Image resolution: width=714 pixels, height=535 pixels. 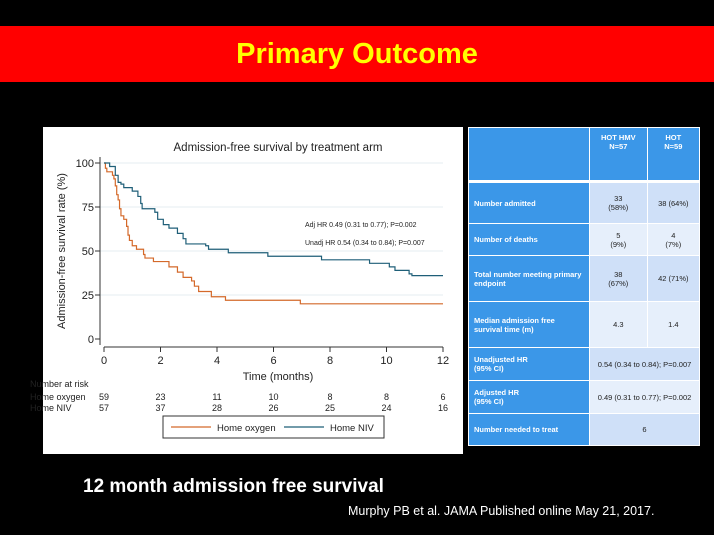 What do you see at coordinates (529, 364) in the screenshot?
I see `row-label: Unadjusted HR (95% CI)` at bounding box center [529, 364].